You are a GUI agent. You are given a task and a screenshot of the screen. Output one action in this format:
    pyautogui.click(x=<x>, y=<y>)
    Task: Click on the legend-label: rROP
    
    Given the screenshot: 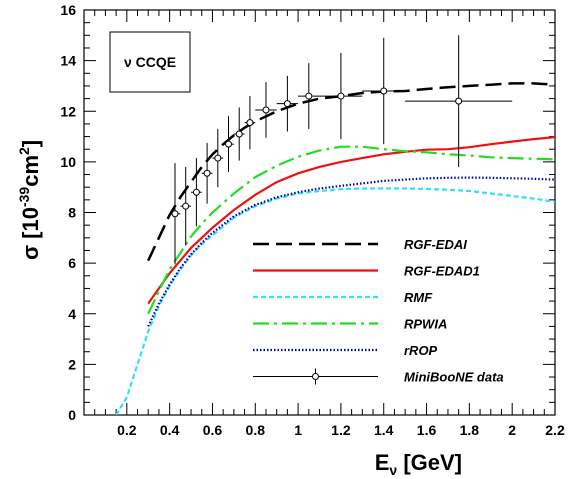 What is the action you would take?
    pyautogui.click(x=421, y=350)
    